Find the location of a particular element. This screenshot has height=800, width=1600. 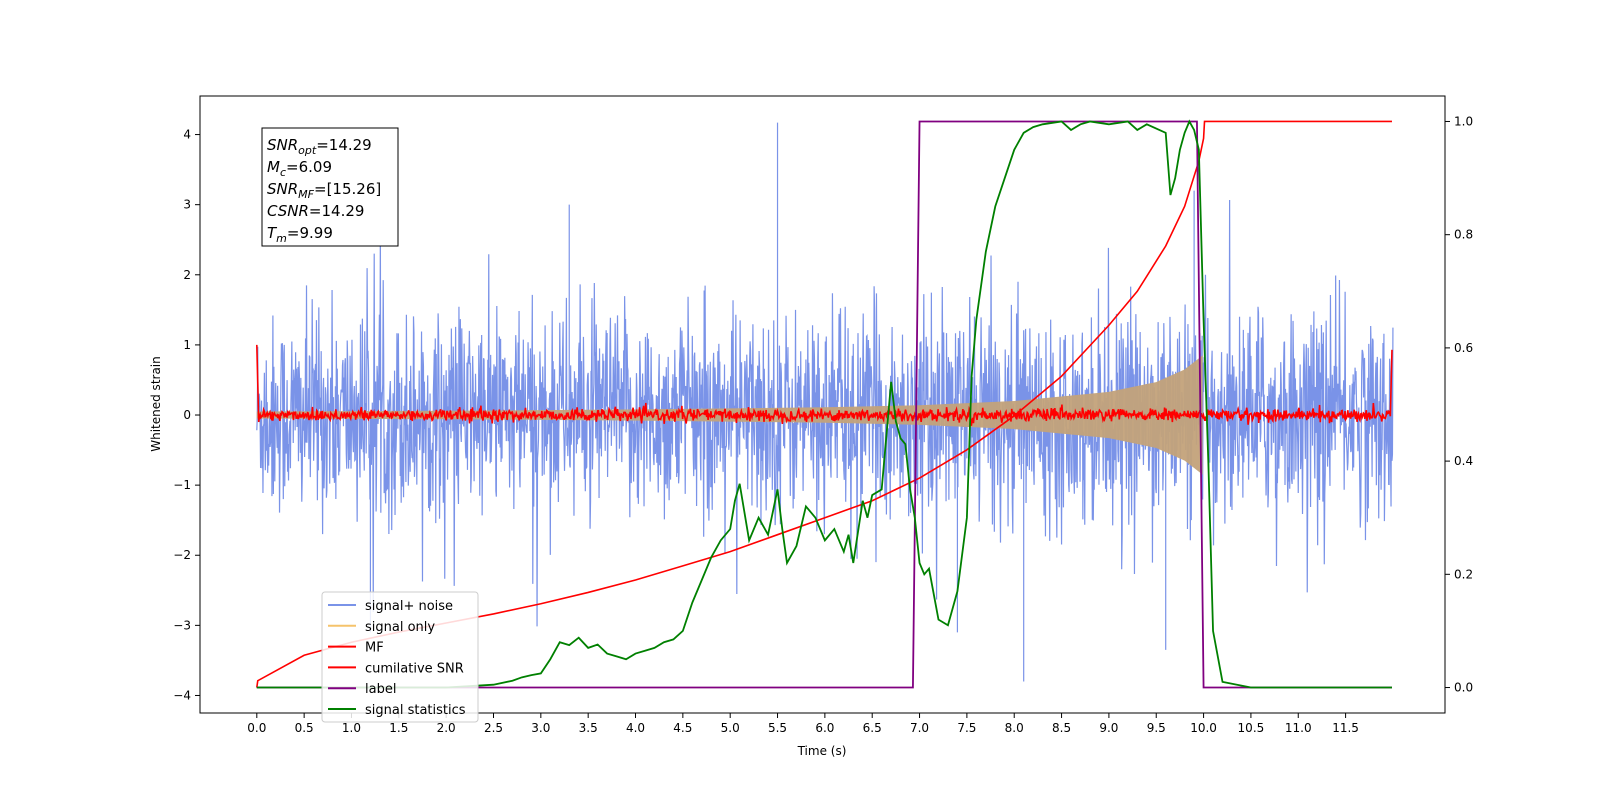

annotation-frame is located at coordinates (330, 187).